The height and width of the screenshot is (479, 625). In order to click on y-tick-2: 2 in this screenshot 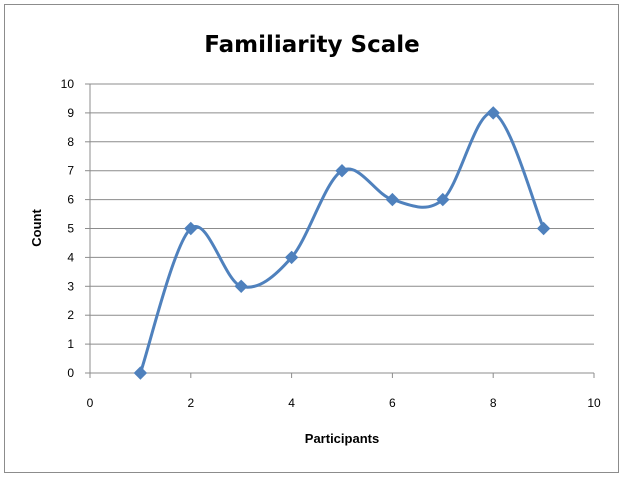, I will do `click(70, 315)`.